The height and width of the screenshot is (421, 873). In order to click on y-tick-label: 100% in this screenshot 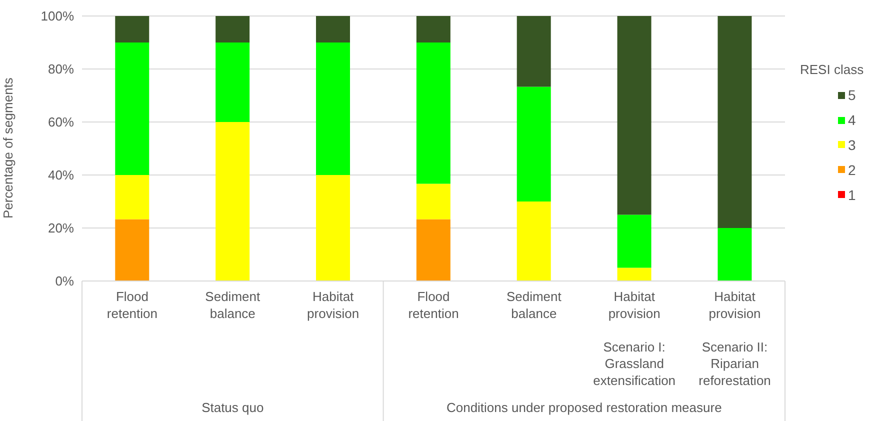, I will do `click(57, 16)`.